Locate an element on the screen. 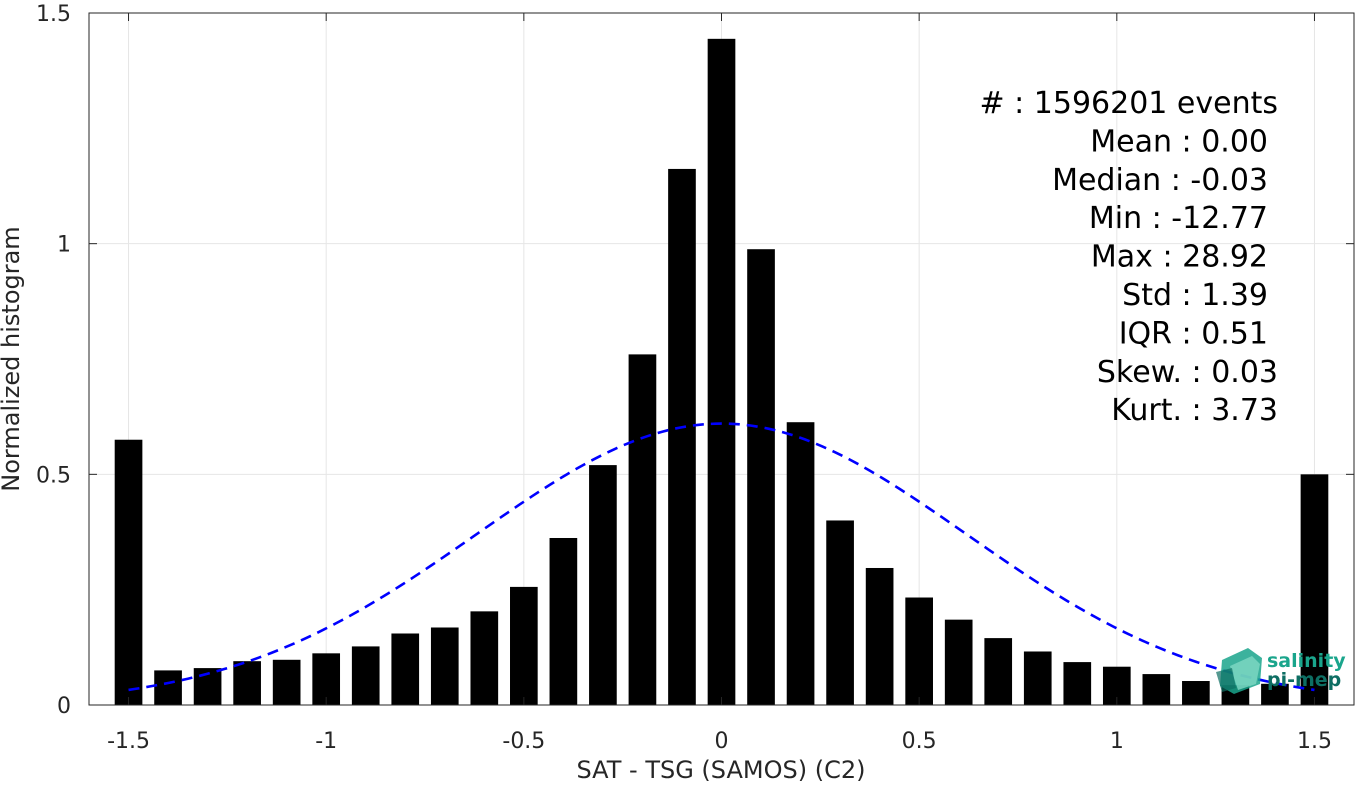 This screenshot has height=785, width=1367. logo-mark-icon is located at coordinates (1239, 671).